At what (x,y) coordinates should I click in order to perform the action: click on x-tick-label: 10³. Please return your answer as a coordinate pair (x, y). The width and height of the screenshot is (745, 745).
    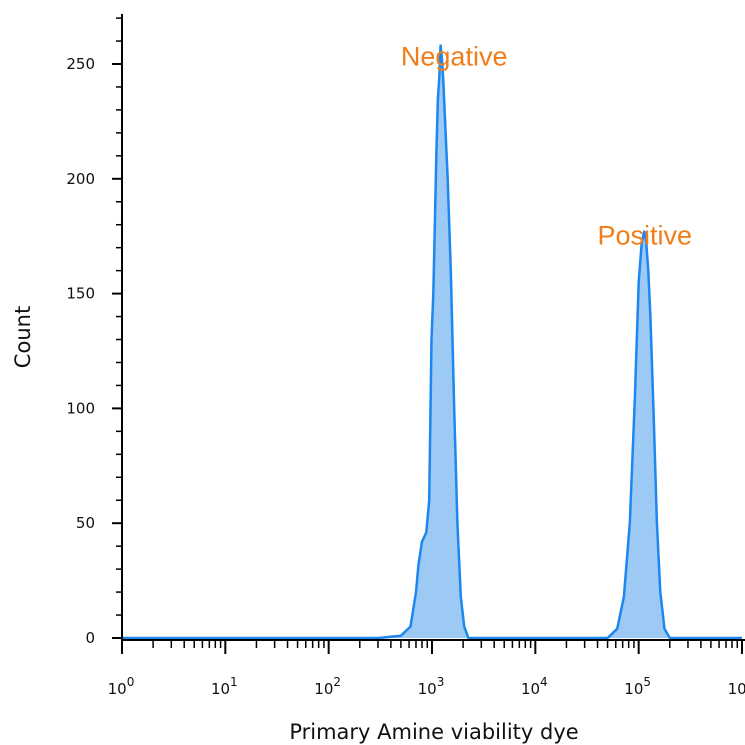
    Looking at the image, I should click on (431, 686).